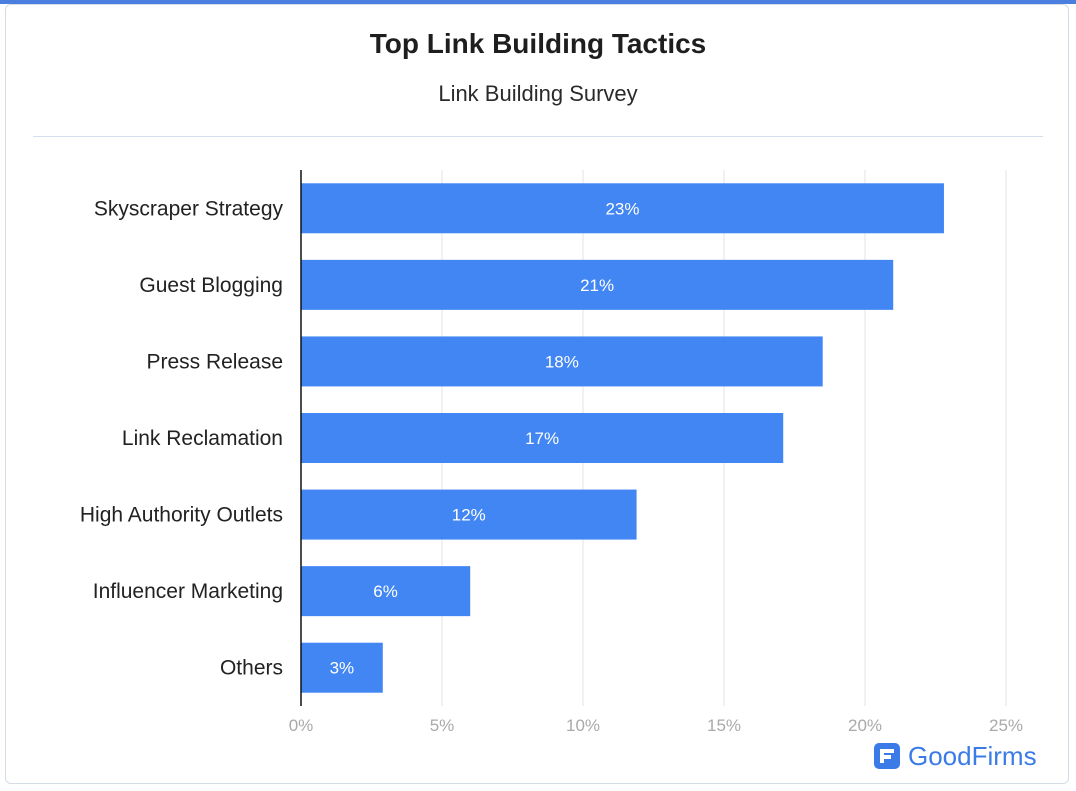 The height and width of the screenshot is (791, 1076). I want to click on bar-value-label: 12%, so click(469, 515).